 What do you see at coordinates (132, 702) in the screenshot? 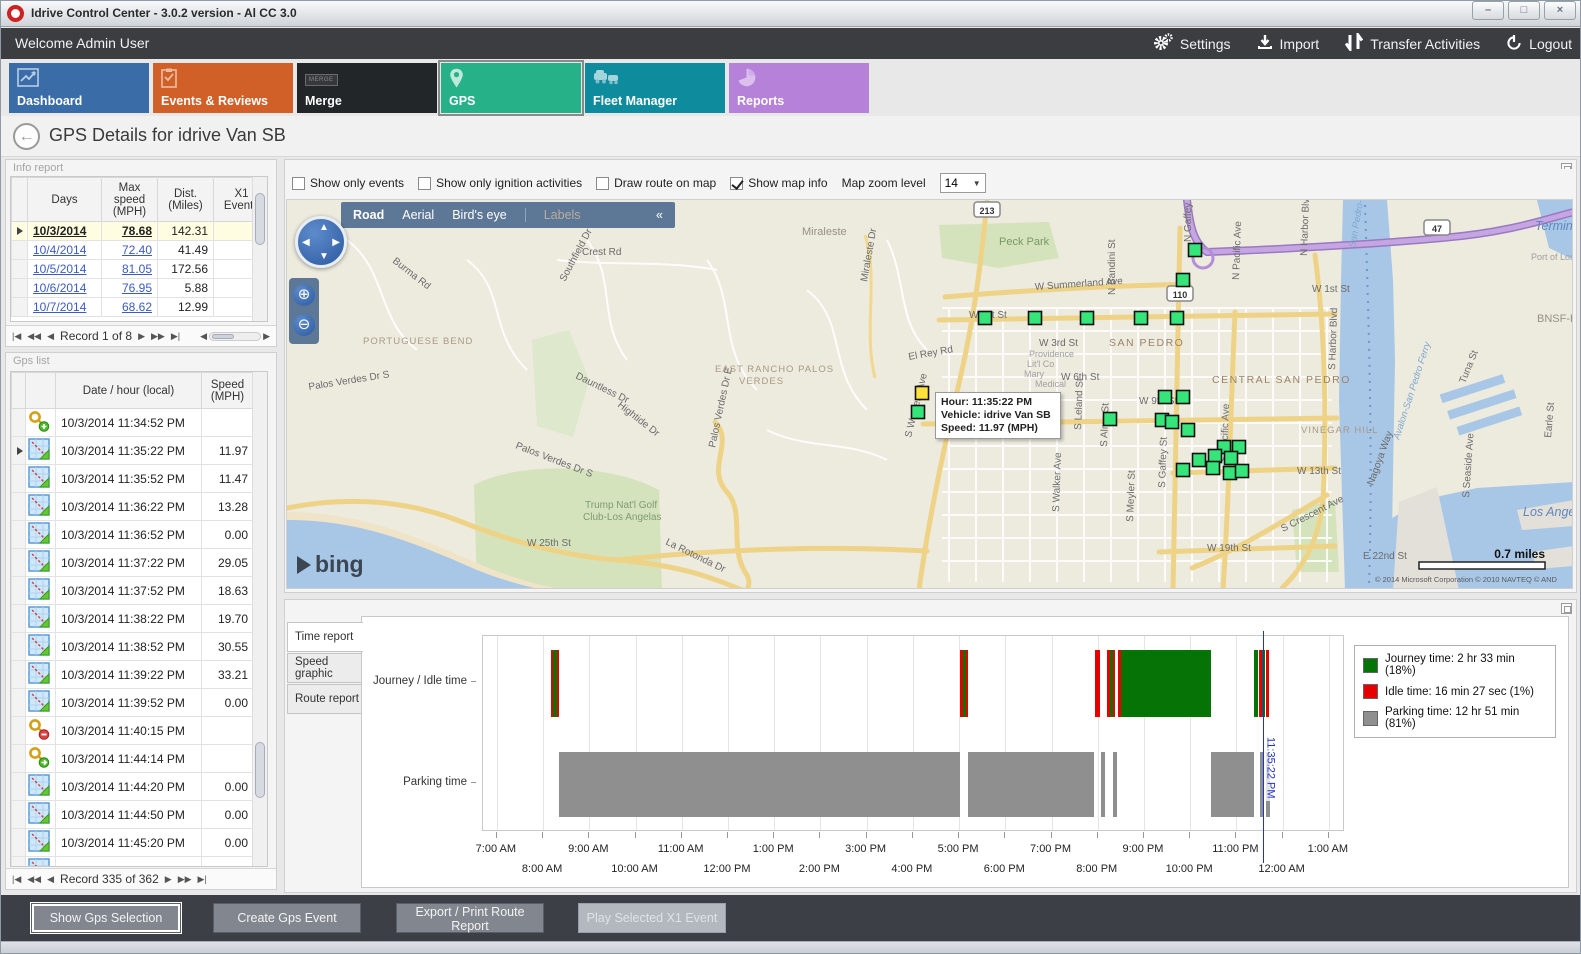
I see `table-row: 10/3/2014 11:39:52 PM 0.00` at bounding box center [132, 702].